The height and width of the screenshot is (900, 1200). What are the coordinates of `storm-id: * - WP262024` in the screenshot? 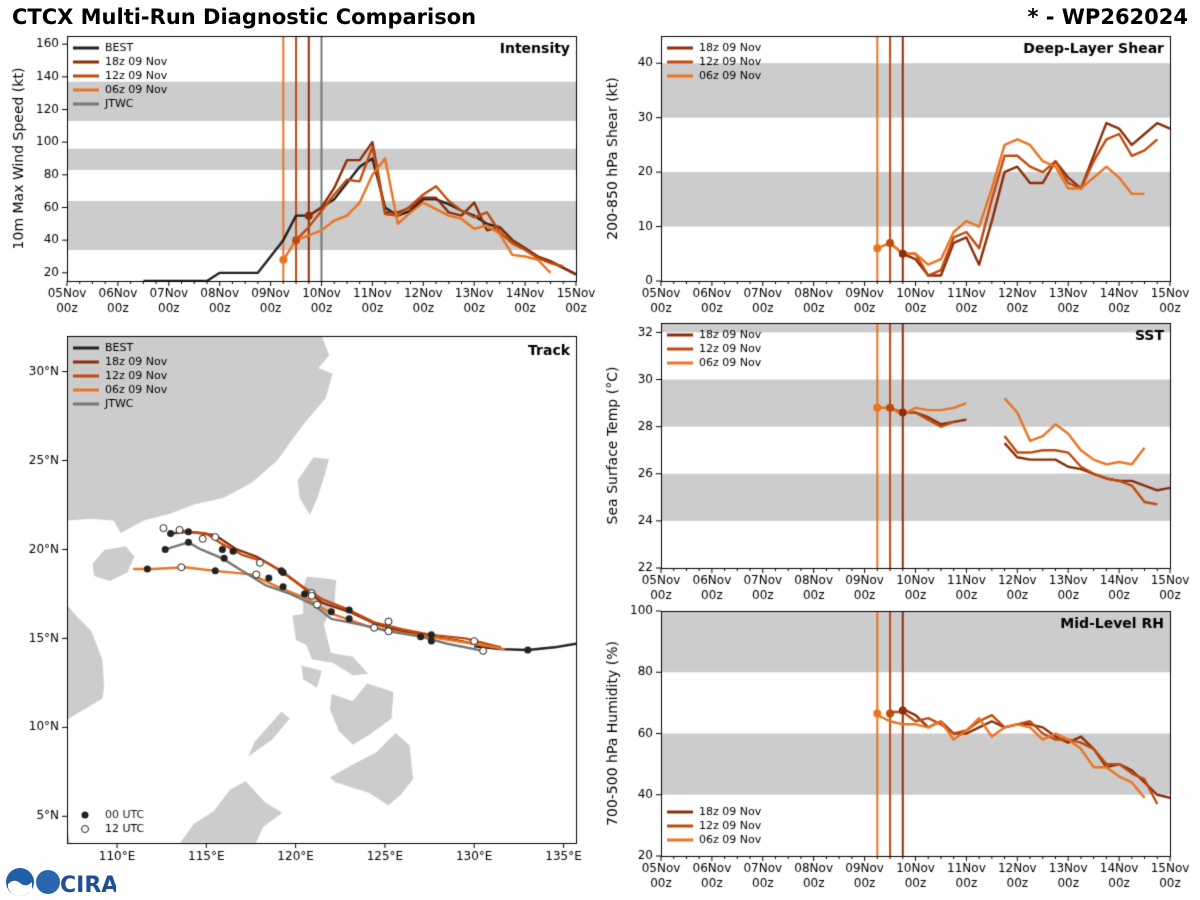 It's located at (1107, 17).